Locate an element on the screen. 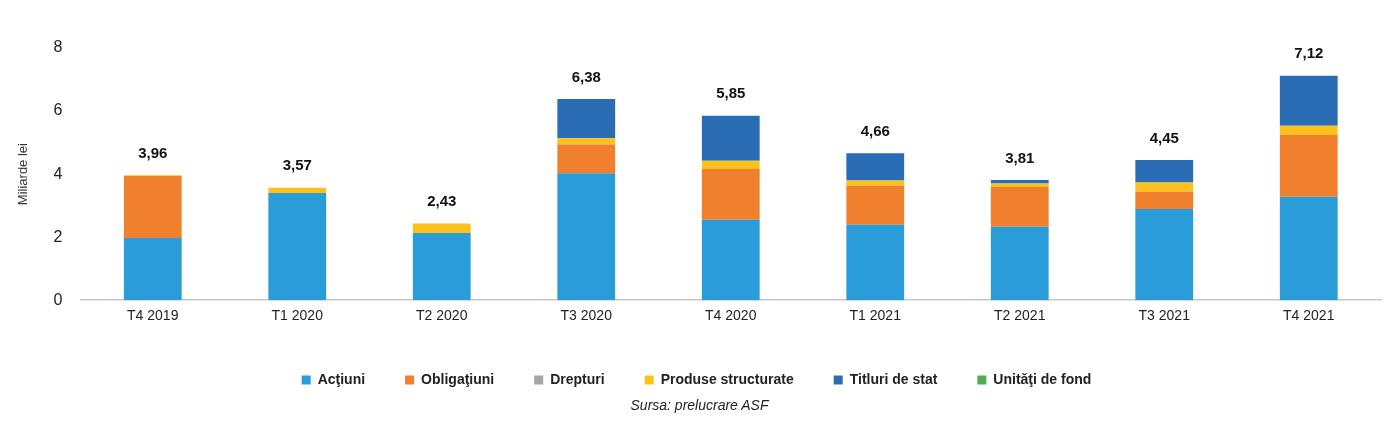 The image size is (1399, 425). total-label: 3,96 is located at coordinates (153, 152).